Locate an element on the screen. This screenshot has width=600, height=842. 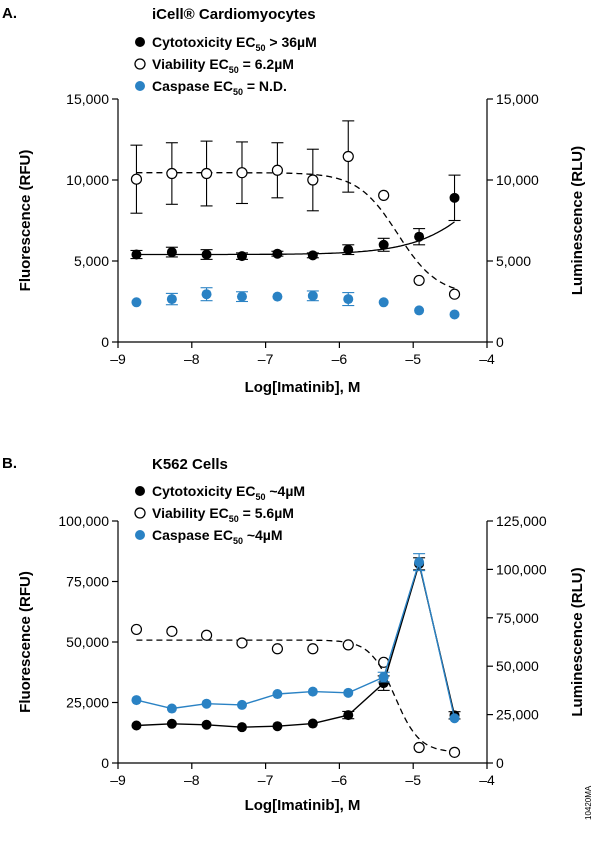
legend-label: Viability EC50 = 6.2µM is located at coordinates (223, 65).